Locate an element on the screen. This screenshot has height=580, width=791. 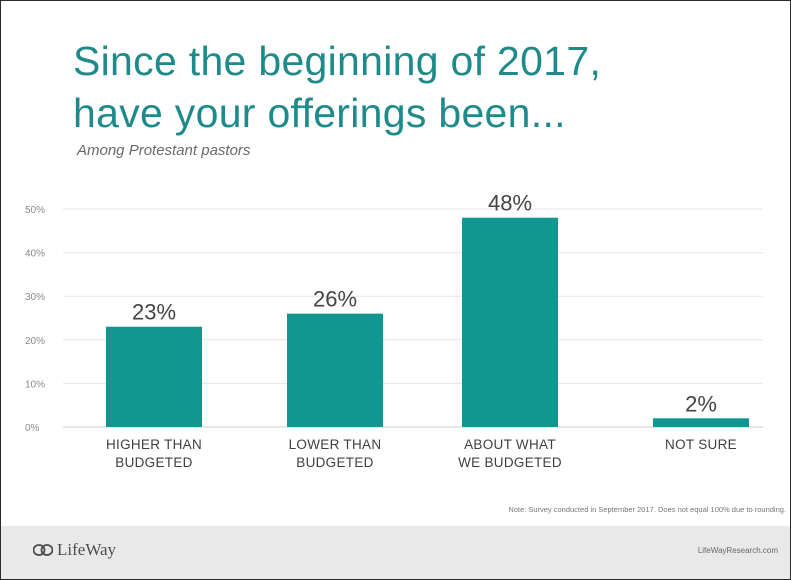
y-tick-label: 30% is located at coordinates (35, 297).